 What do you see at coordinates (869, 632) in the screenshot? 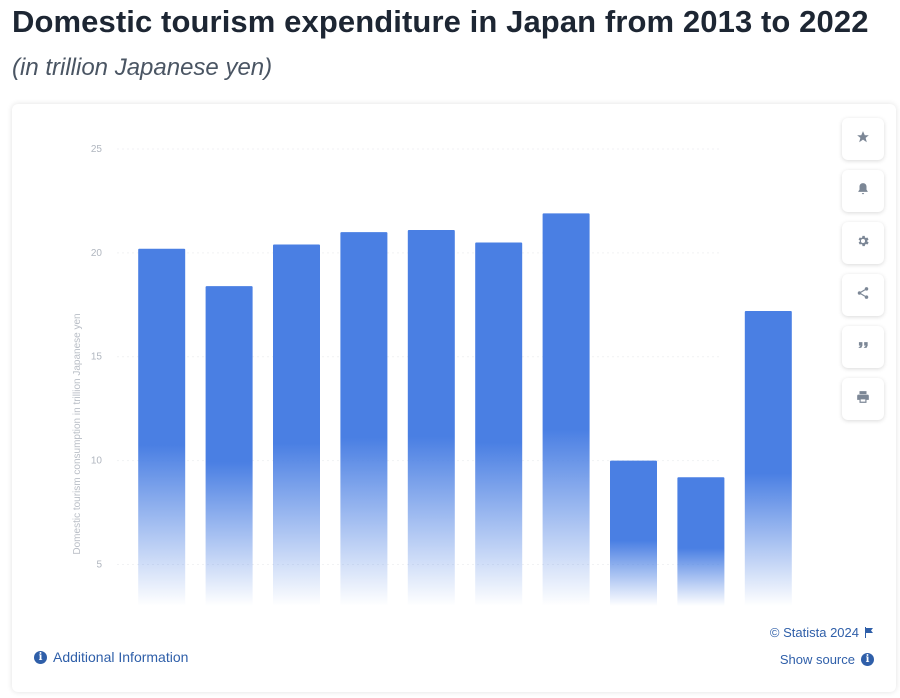
I see `flag-icon` at bounding box center [869, 632].